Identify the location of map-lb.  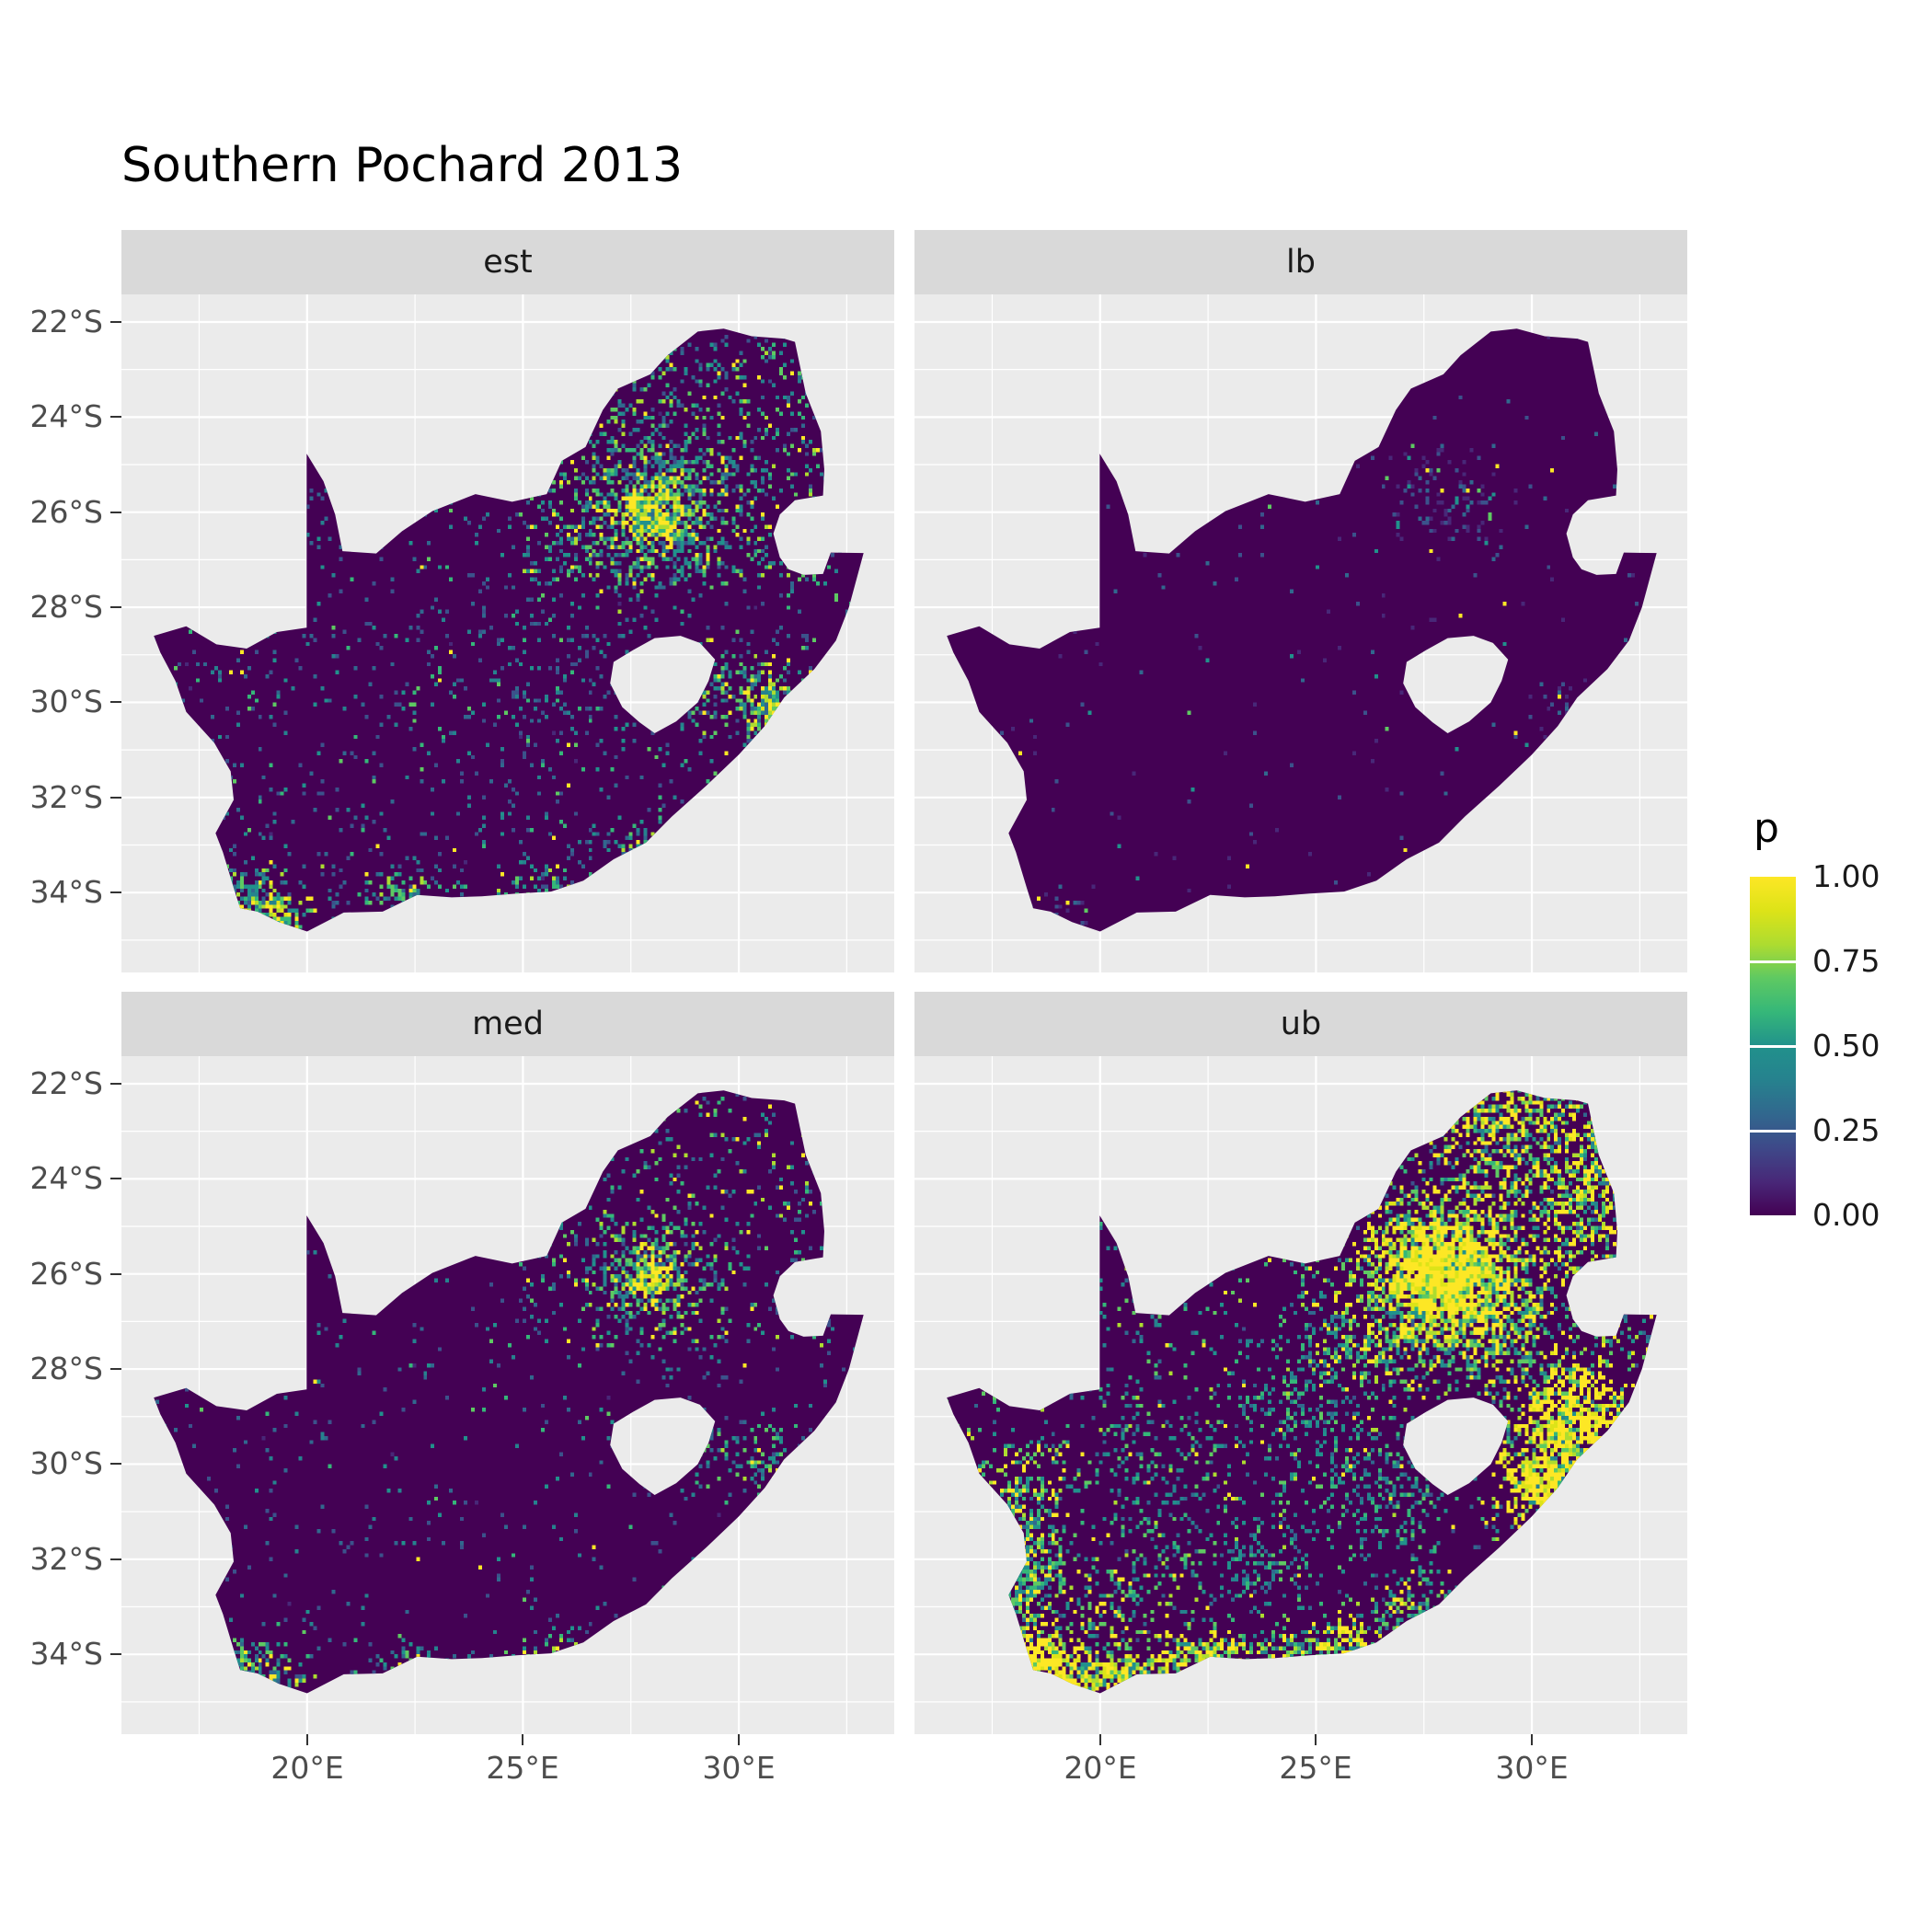
(1300, 633).